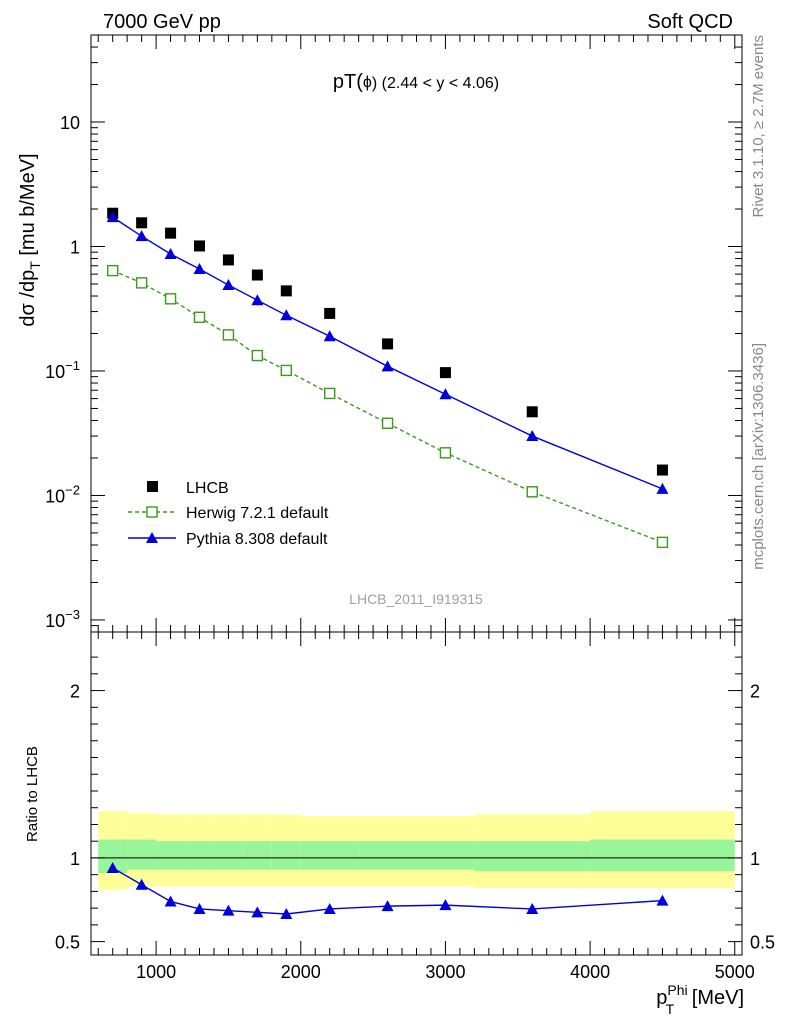 The width and height of the screenshot is (786, 1024). What do you see at coordinates (75, 692) in the screenshot?
I see `ratio-y-tick-label-left: 2` at bounding box center [75, 692].